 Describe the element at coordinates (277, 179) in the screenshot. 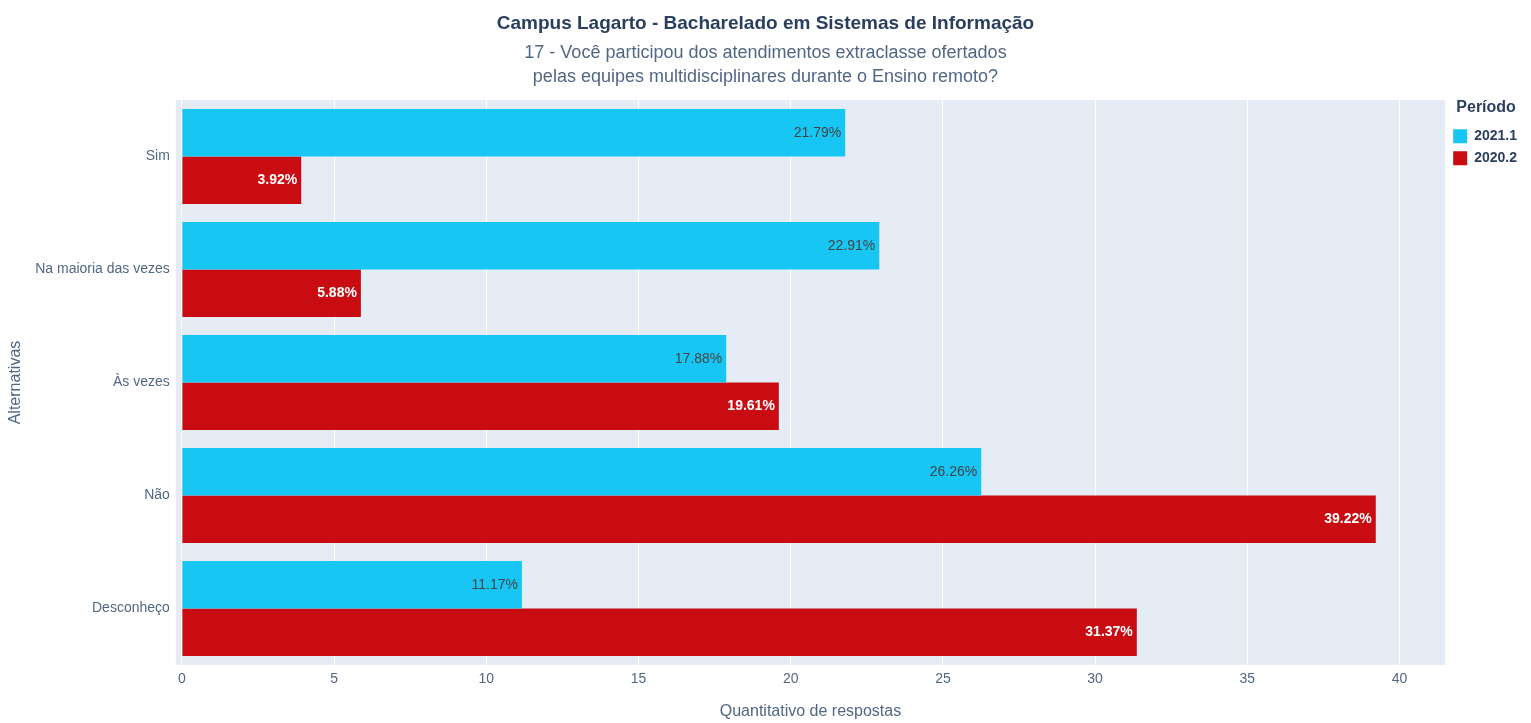

I see `data-label: 3.92%` at that location.